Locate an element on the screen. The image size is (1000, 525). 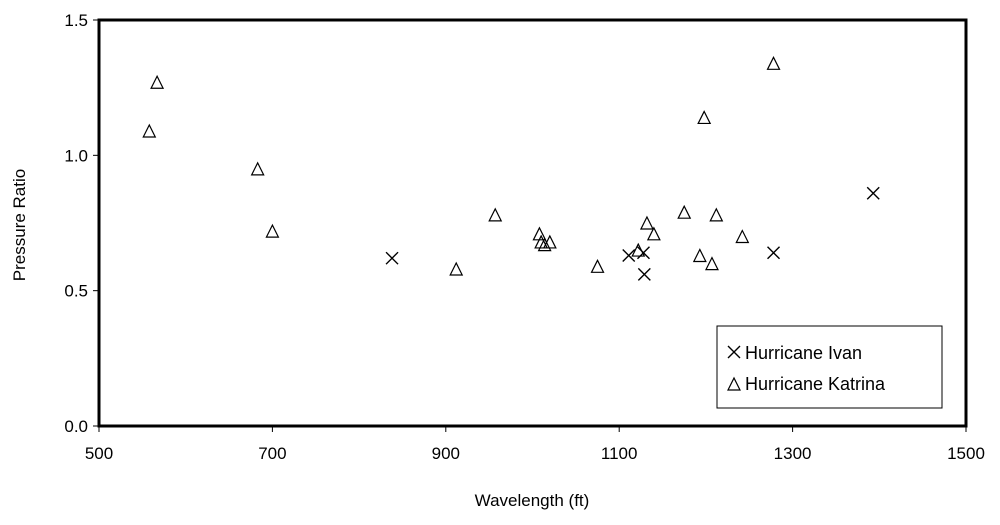
legend: Hurricane Ivan Hurricane Katrina is located at coordinates (829, 367).